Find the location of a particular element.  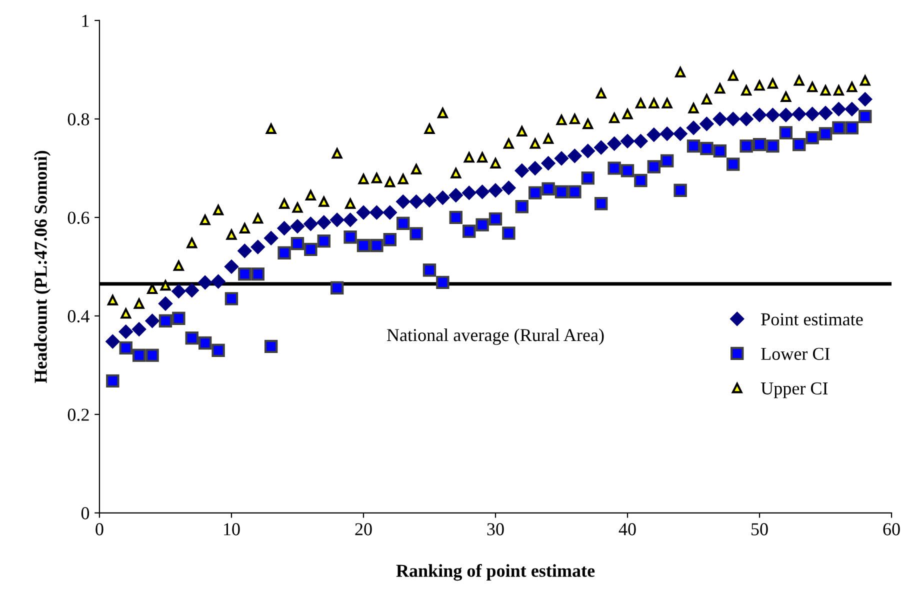

legend-label: Lower CI is located at coordinates (795, 354).